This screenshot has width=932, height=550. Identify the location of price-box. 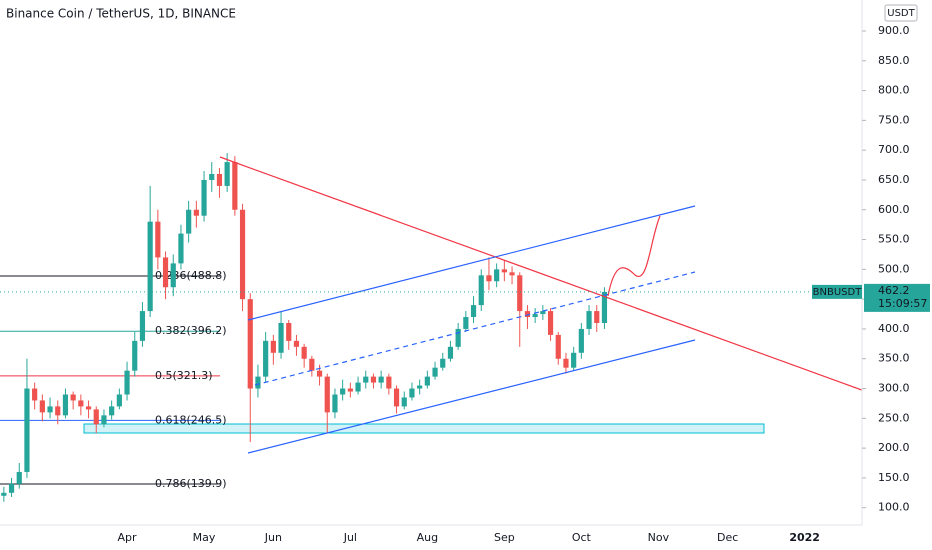
(897, 297).